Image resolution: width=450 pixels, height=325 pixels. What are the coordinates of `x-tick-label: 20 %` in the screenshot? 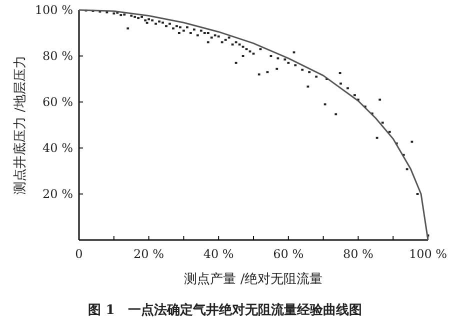 It's located at (149, 254).